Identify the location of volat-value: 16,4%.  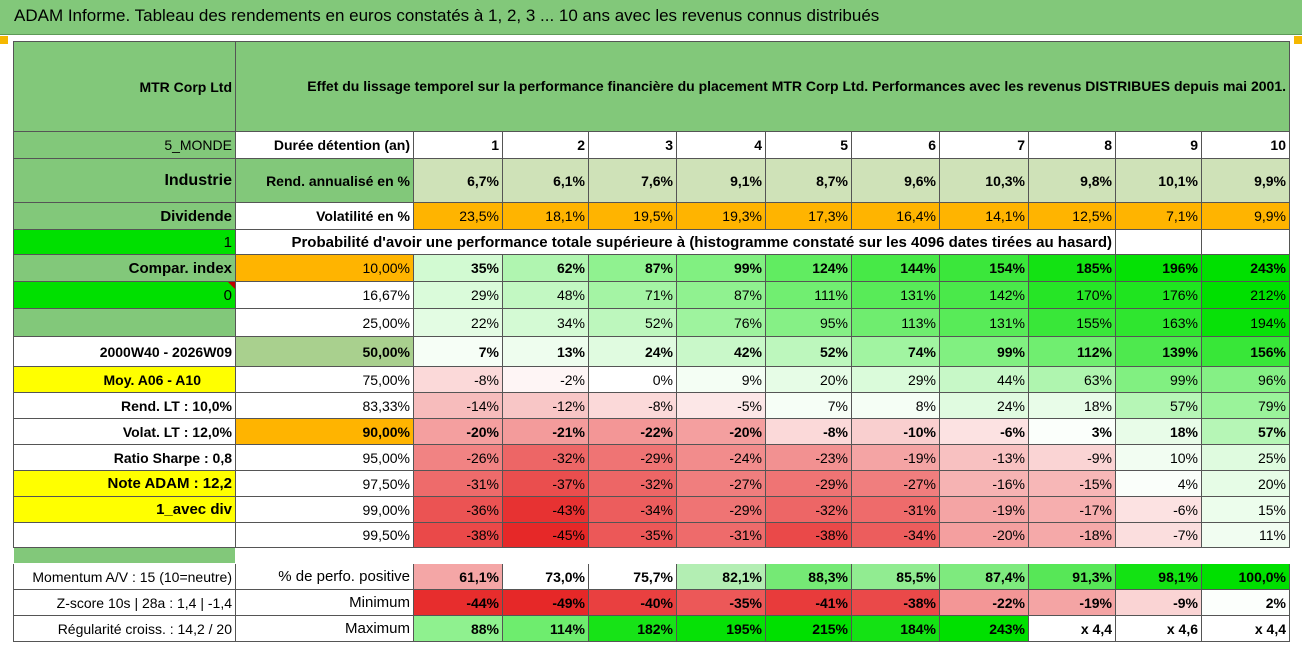
(895, 216).